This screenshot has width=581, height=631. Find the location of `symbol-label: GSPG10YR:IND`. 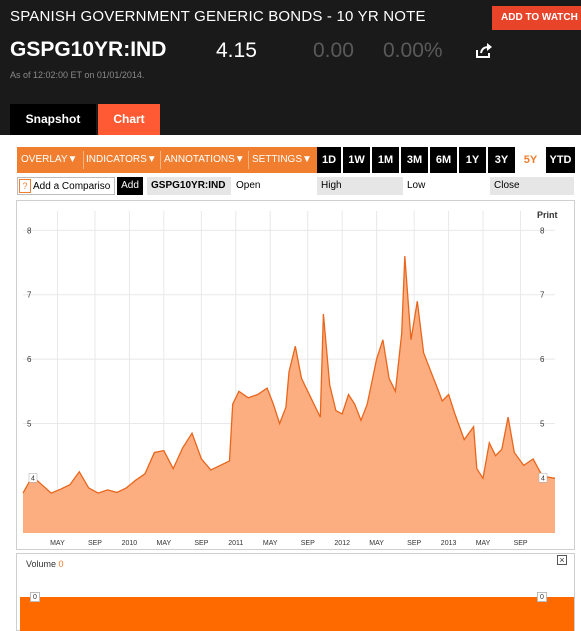

symbol-label: GSPG10YR:IND is located at coordinates (189, 186).